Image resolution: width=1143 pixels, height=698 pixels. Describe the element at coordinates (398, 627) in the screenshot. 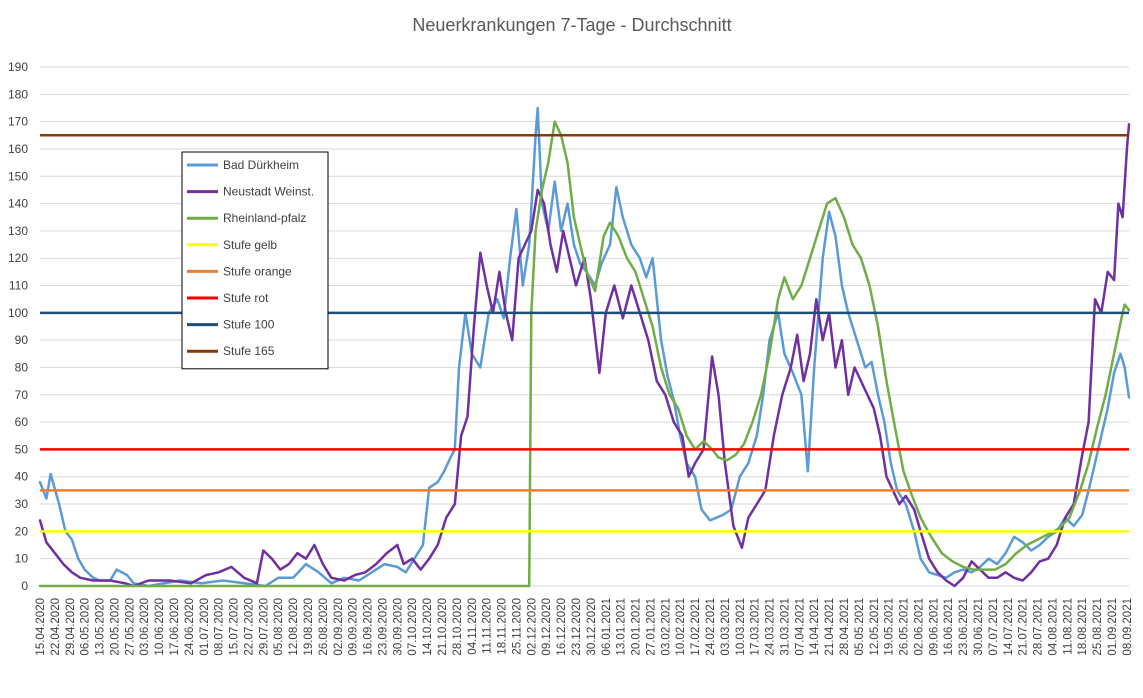

I see `x-tick-label: 30.09.2020` at that location.